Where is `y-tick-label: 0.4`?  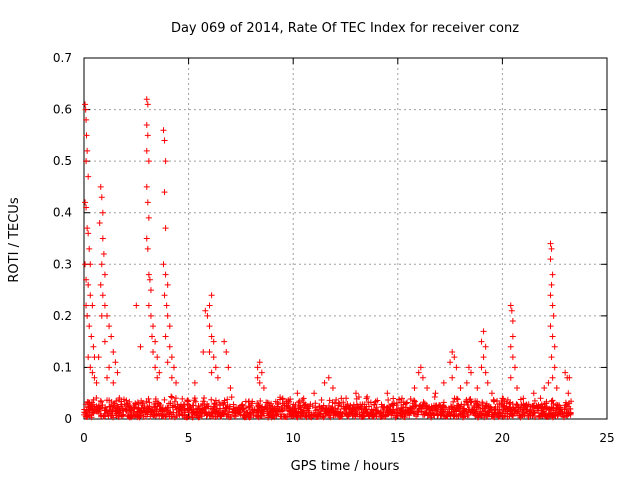
y-tick-label: 0.4 is located at coordinates (62, 213).